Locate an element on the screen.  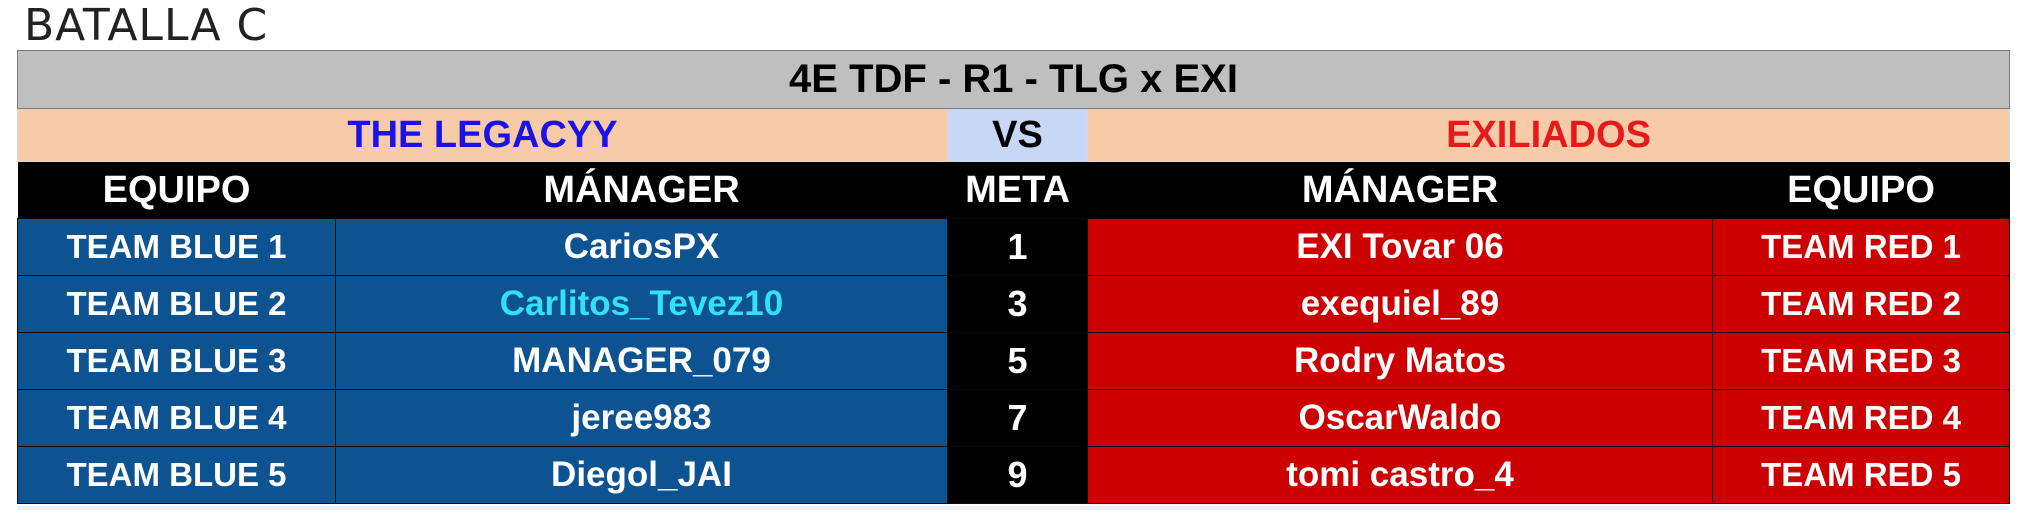
meta-cell: 7 is located at coordinates (1017, 418).